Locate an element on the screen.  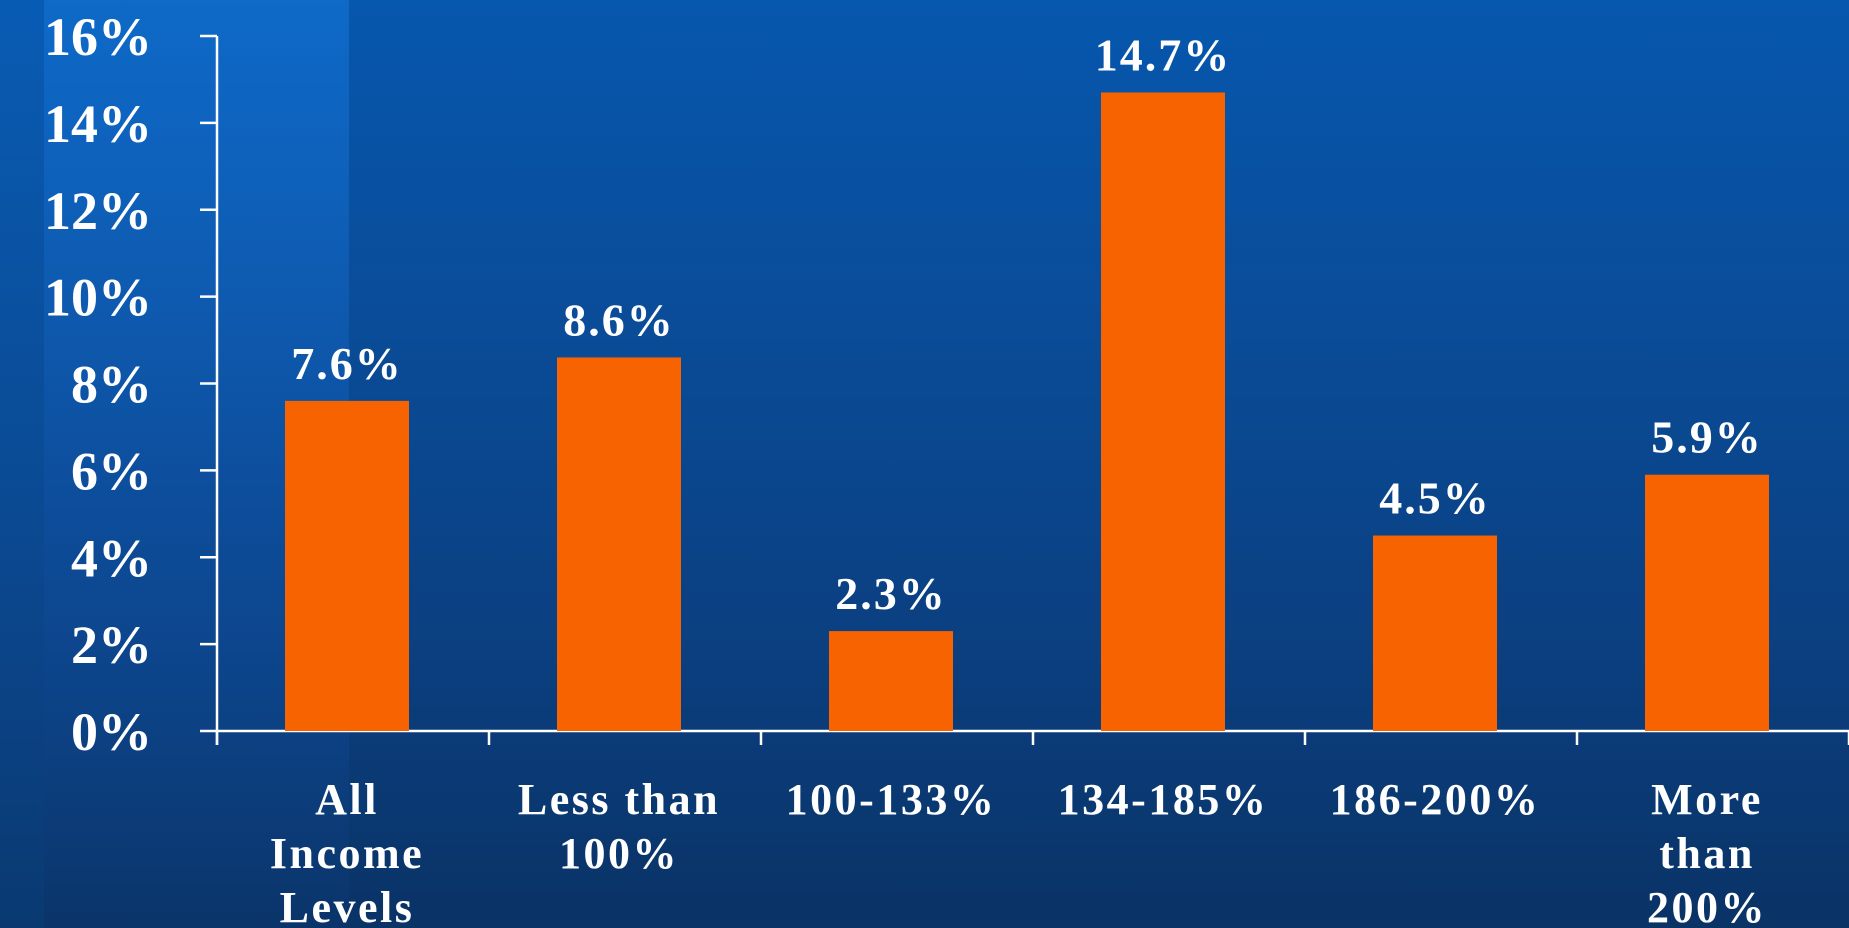
category-label-line: 134-185% is located at coordinates (1163, 799).